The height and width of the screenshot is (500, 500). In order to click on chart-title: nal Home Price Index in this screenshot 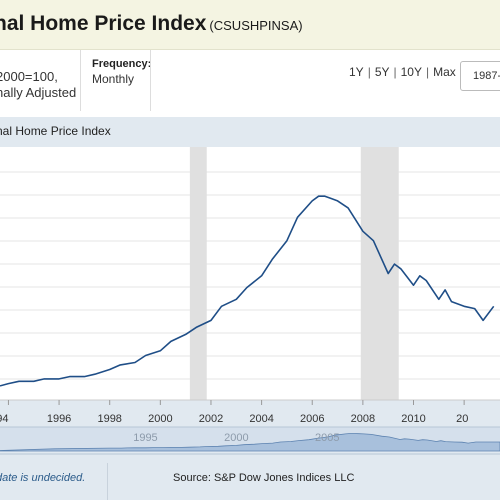, I will do `click(55, 131)`.